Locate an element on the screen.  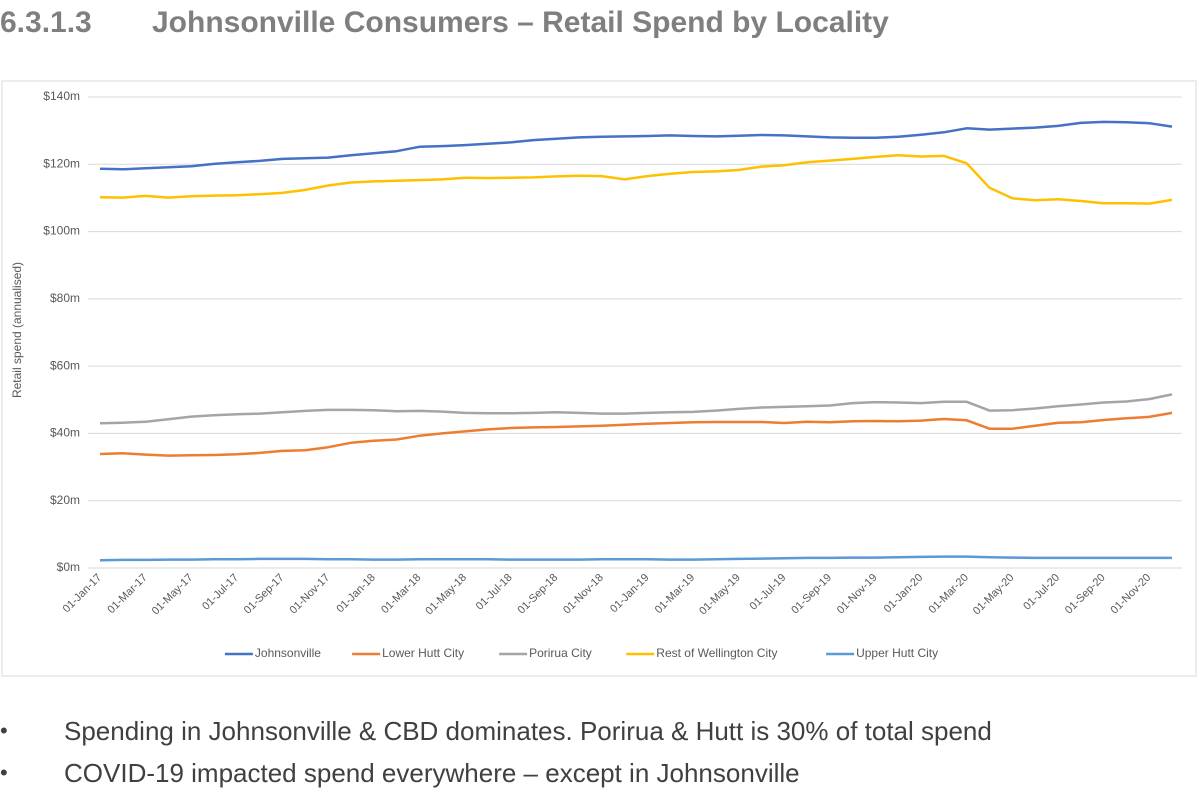
y-tick-label: $120m is located at coordinates (61, 163).